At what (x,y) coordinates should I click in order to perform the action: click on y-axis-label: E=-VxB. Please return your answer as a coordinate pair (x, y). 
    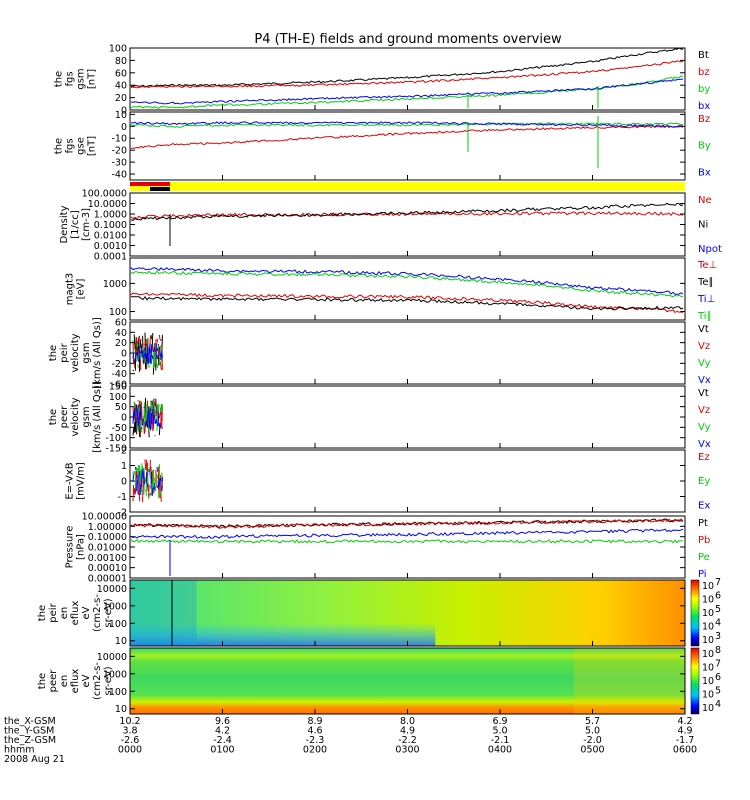
    Looking at the image, I should click on (70, 480).